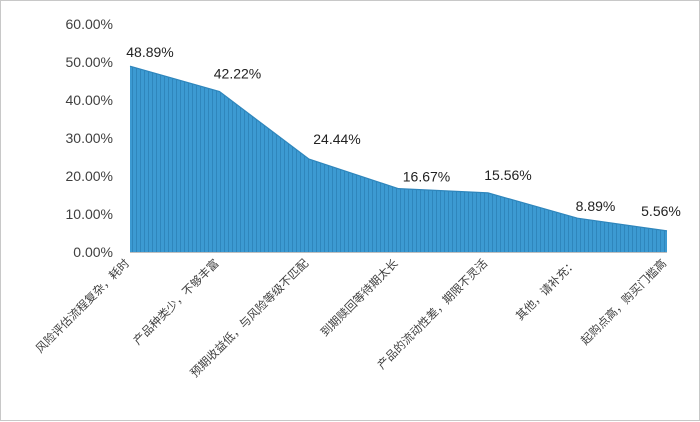 Image resolution: width=700 pixels, height=422 pixels. I want to click on x-category-label: 到期赎回等待期太长, so click(359, 297).